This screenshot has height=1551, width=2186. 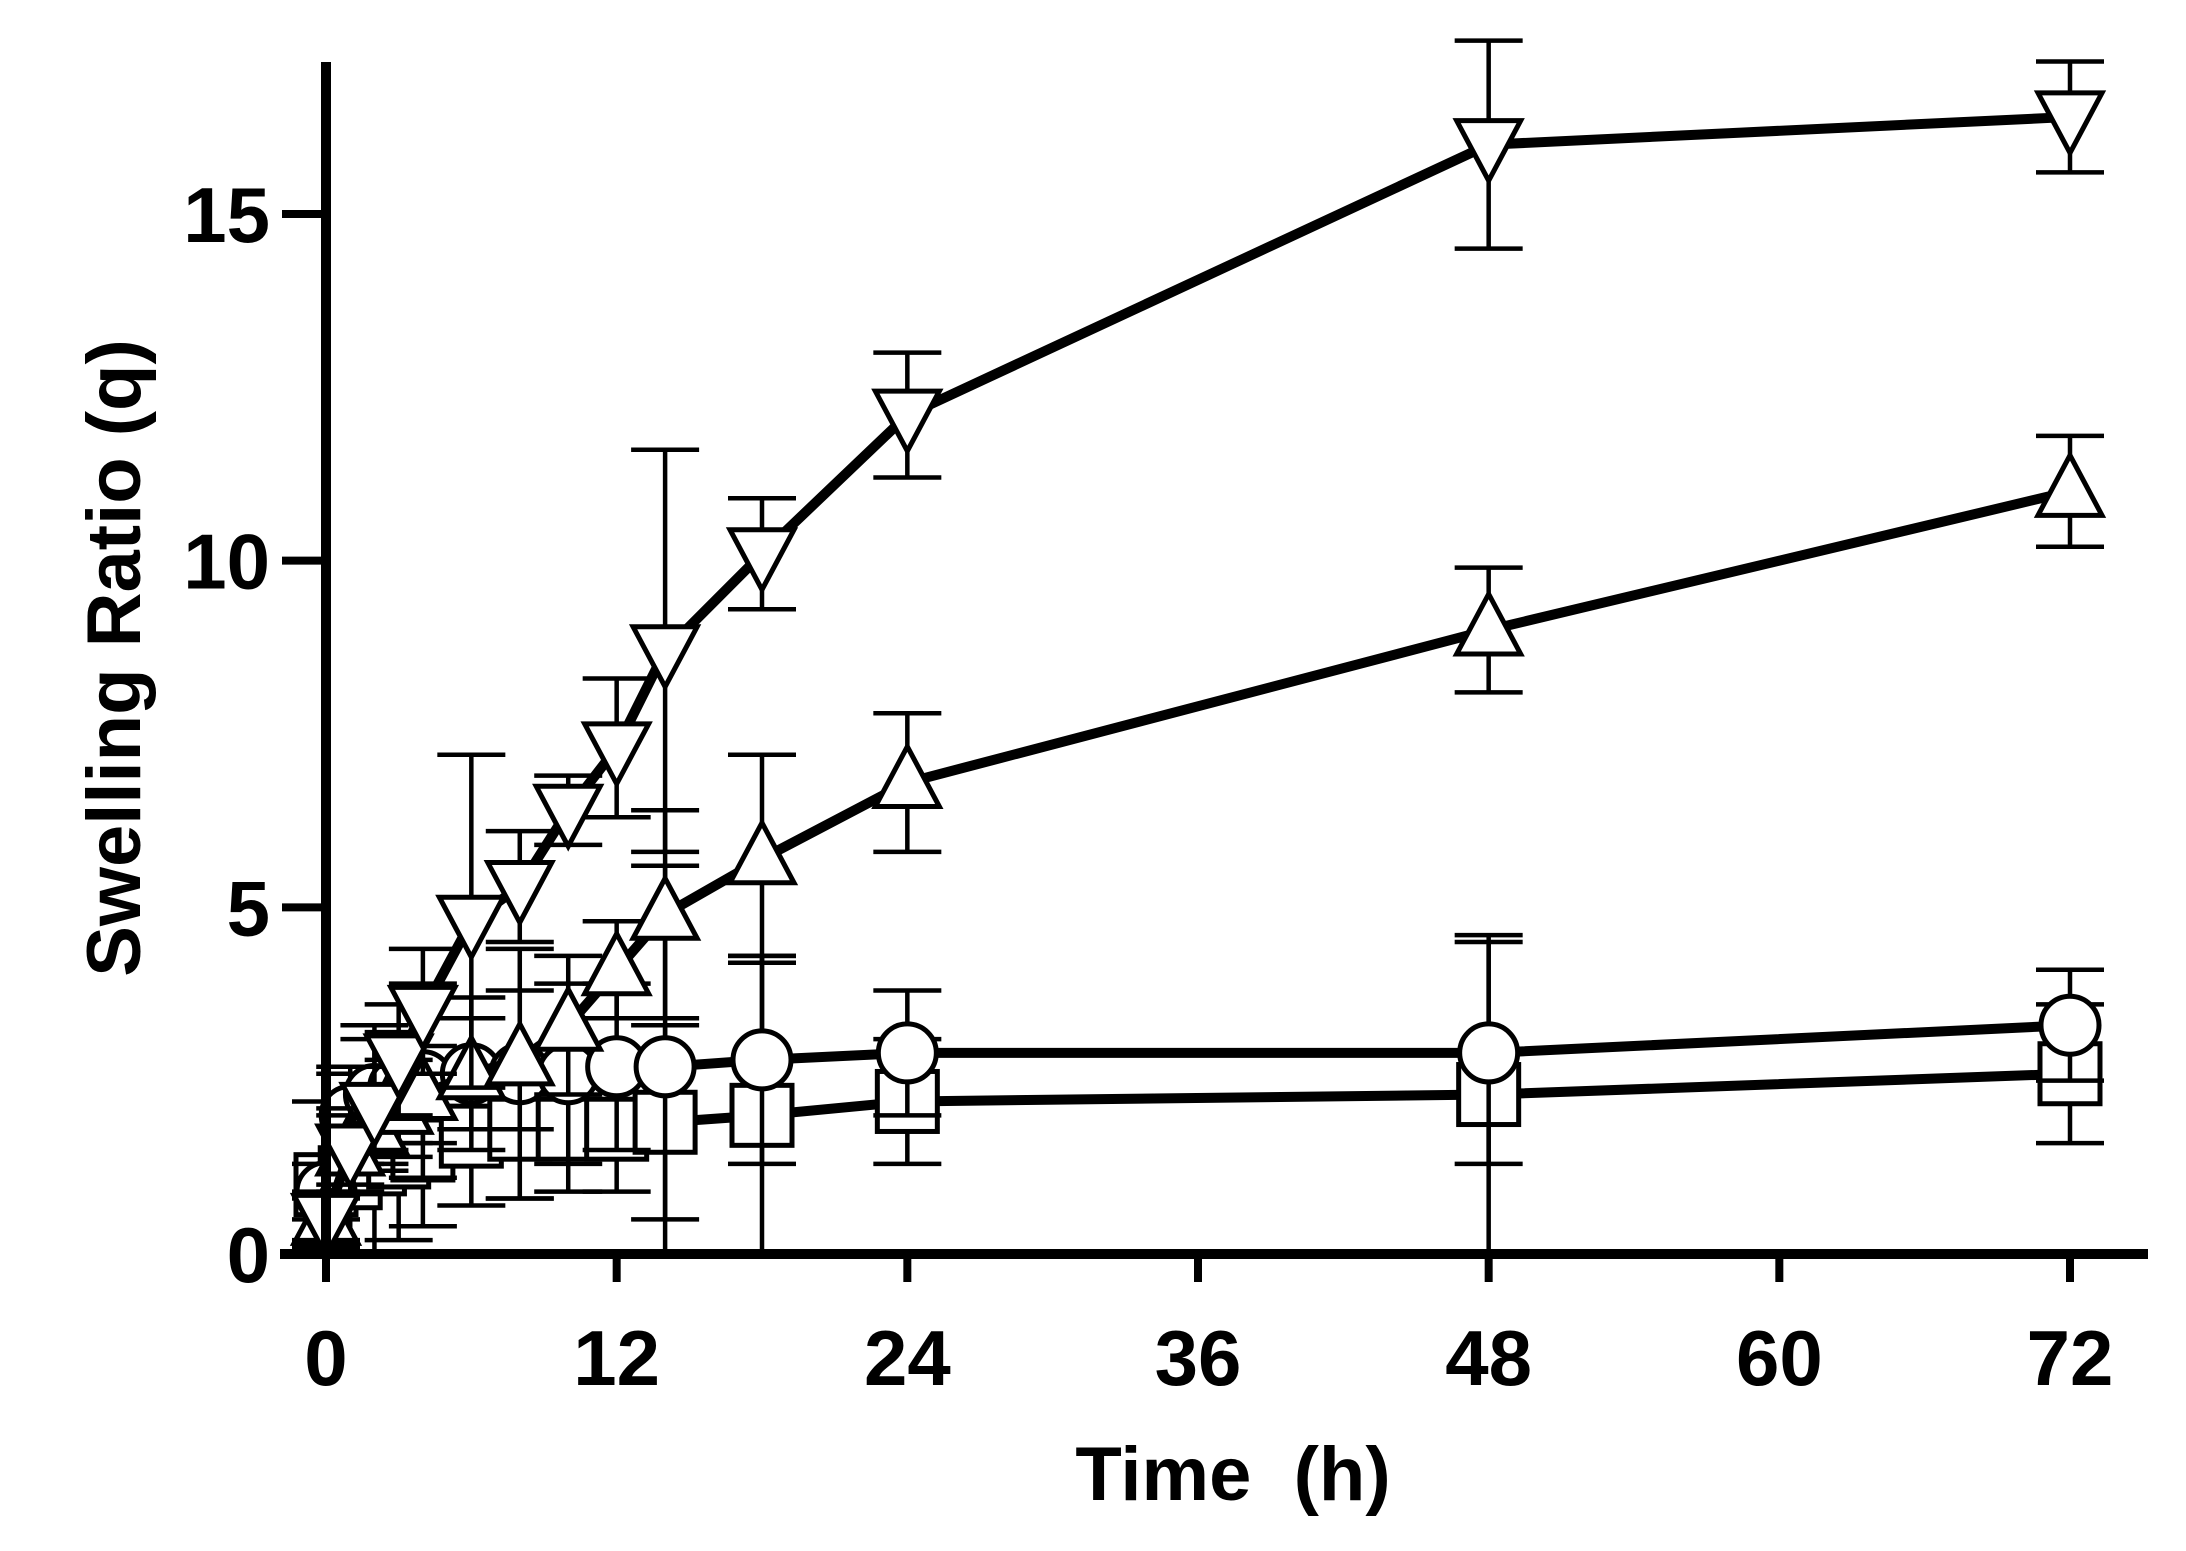 I want to click on x-tick-label-12: 12, so click(x=616, y=1358).